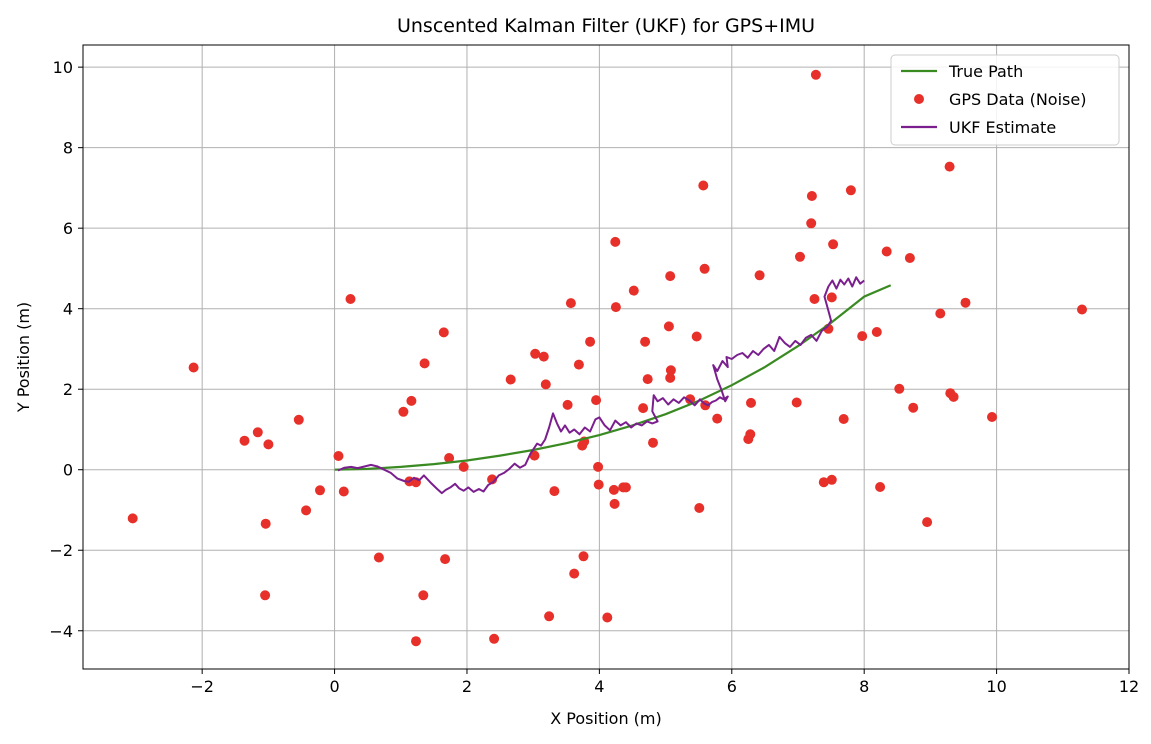  I want to click on y-axis-label: Y Position (m), so click(23, 357).